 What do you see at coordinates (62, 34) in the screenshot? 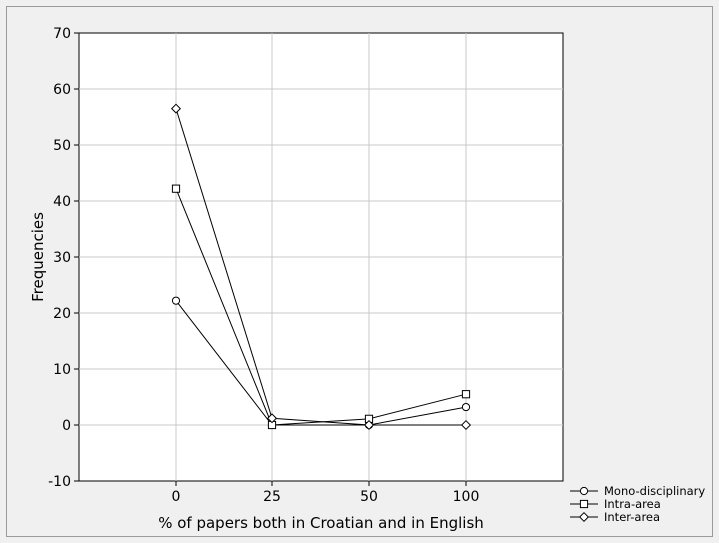
I see `y-tick-label: 70` at bounding box center [62, 34].